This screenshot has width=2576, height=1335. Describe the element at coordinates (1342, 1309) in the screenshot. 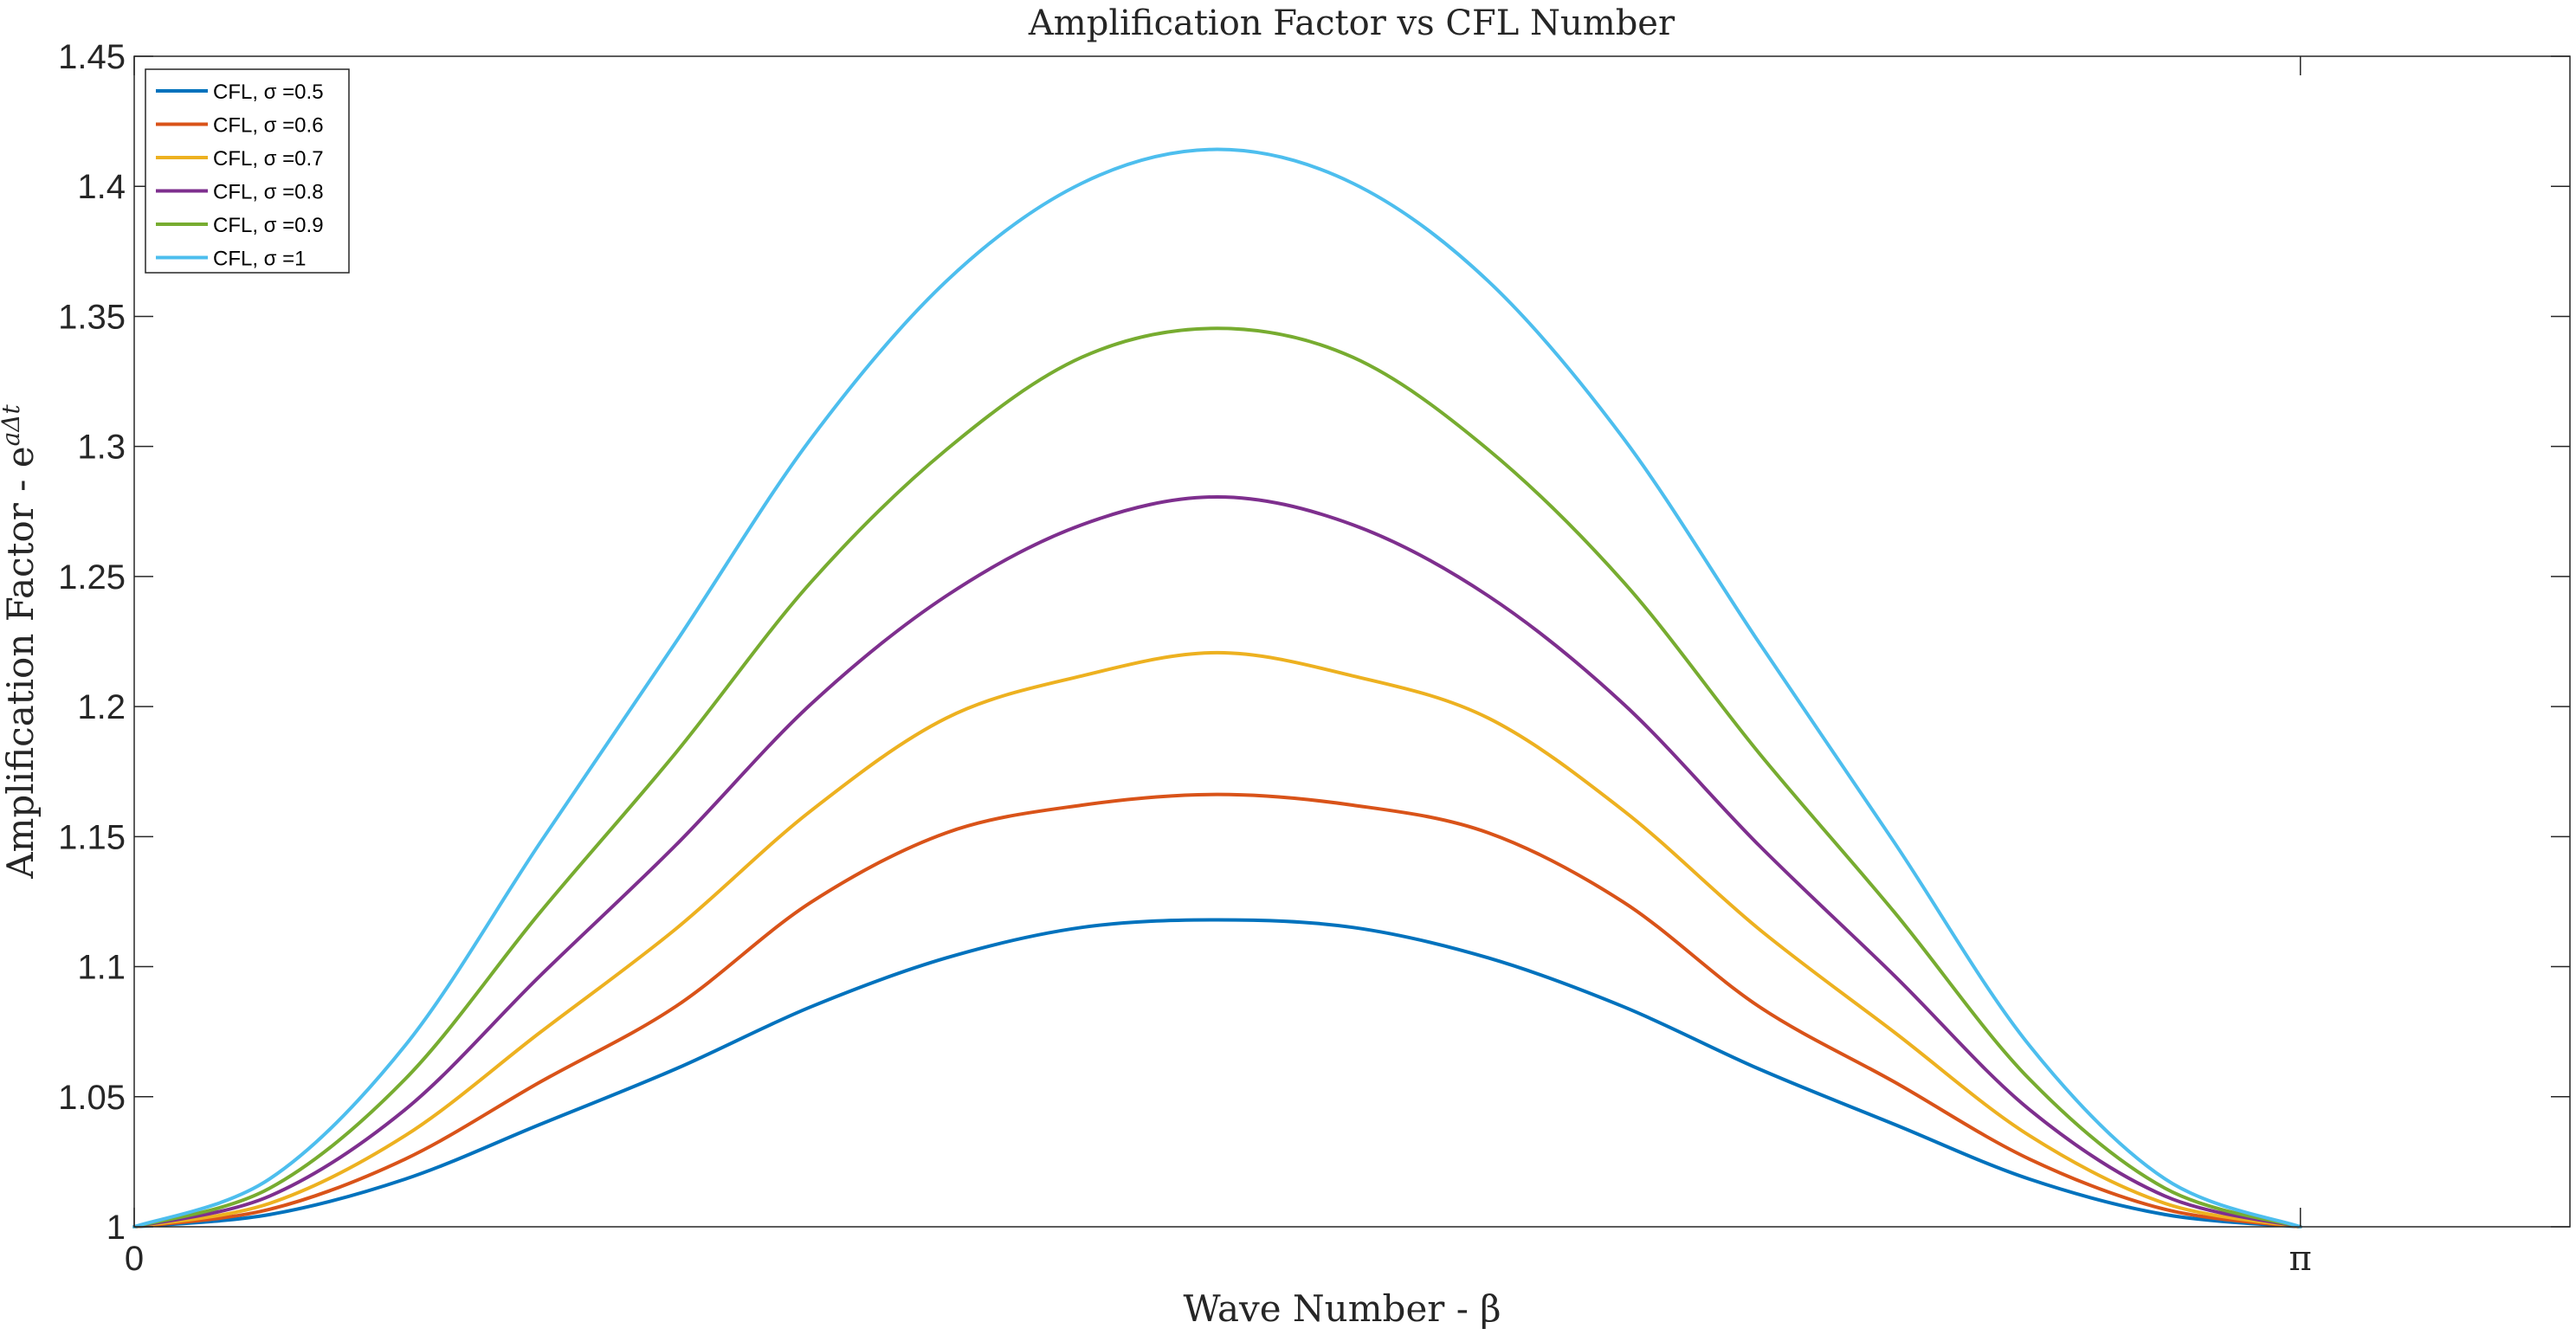

I see `x-axis-label: Wave Number - β` at that location.